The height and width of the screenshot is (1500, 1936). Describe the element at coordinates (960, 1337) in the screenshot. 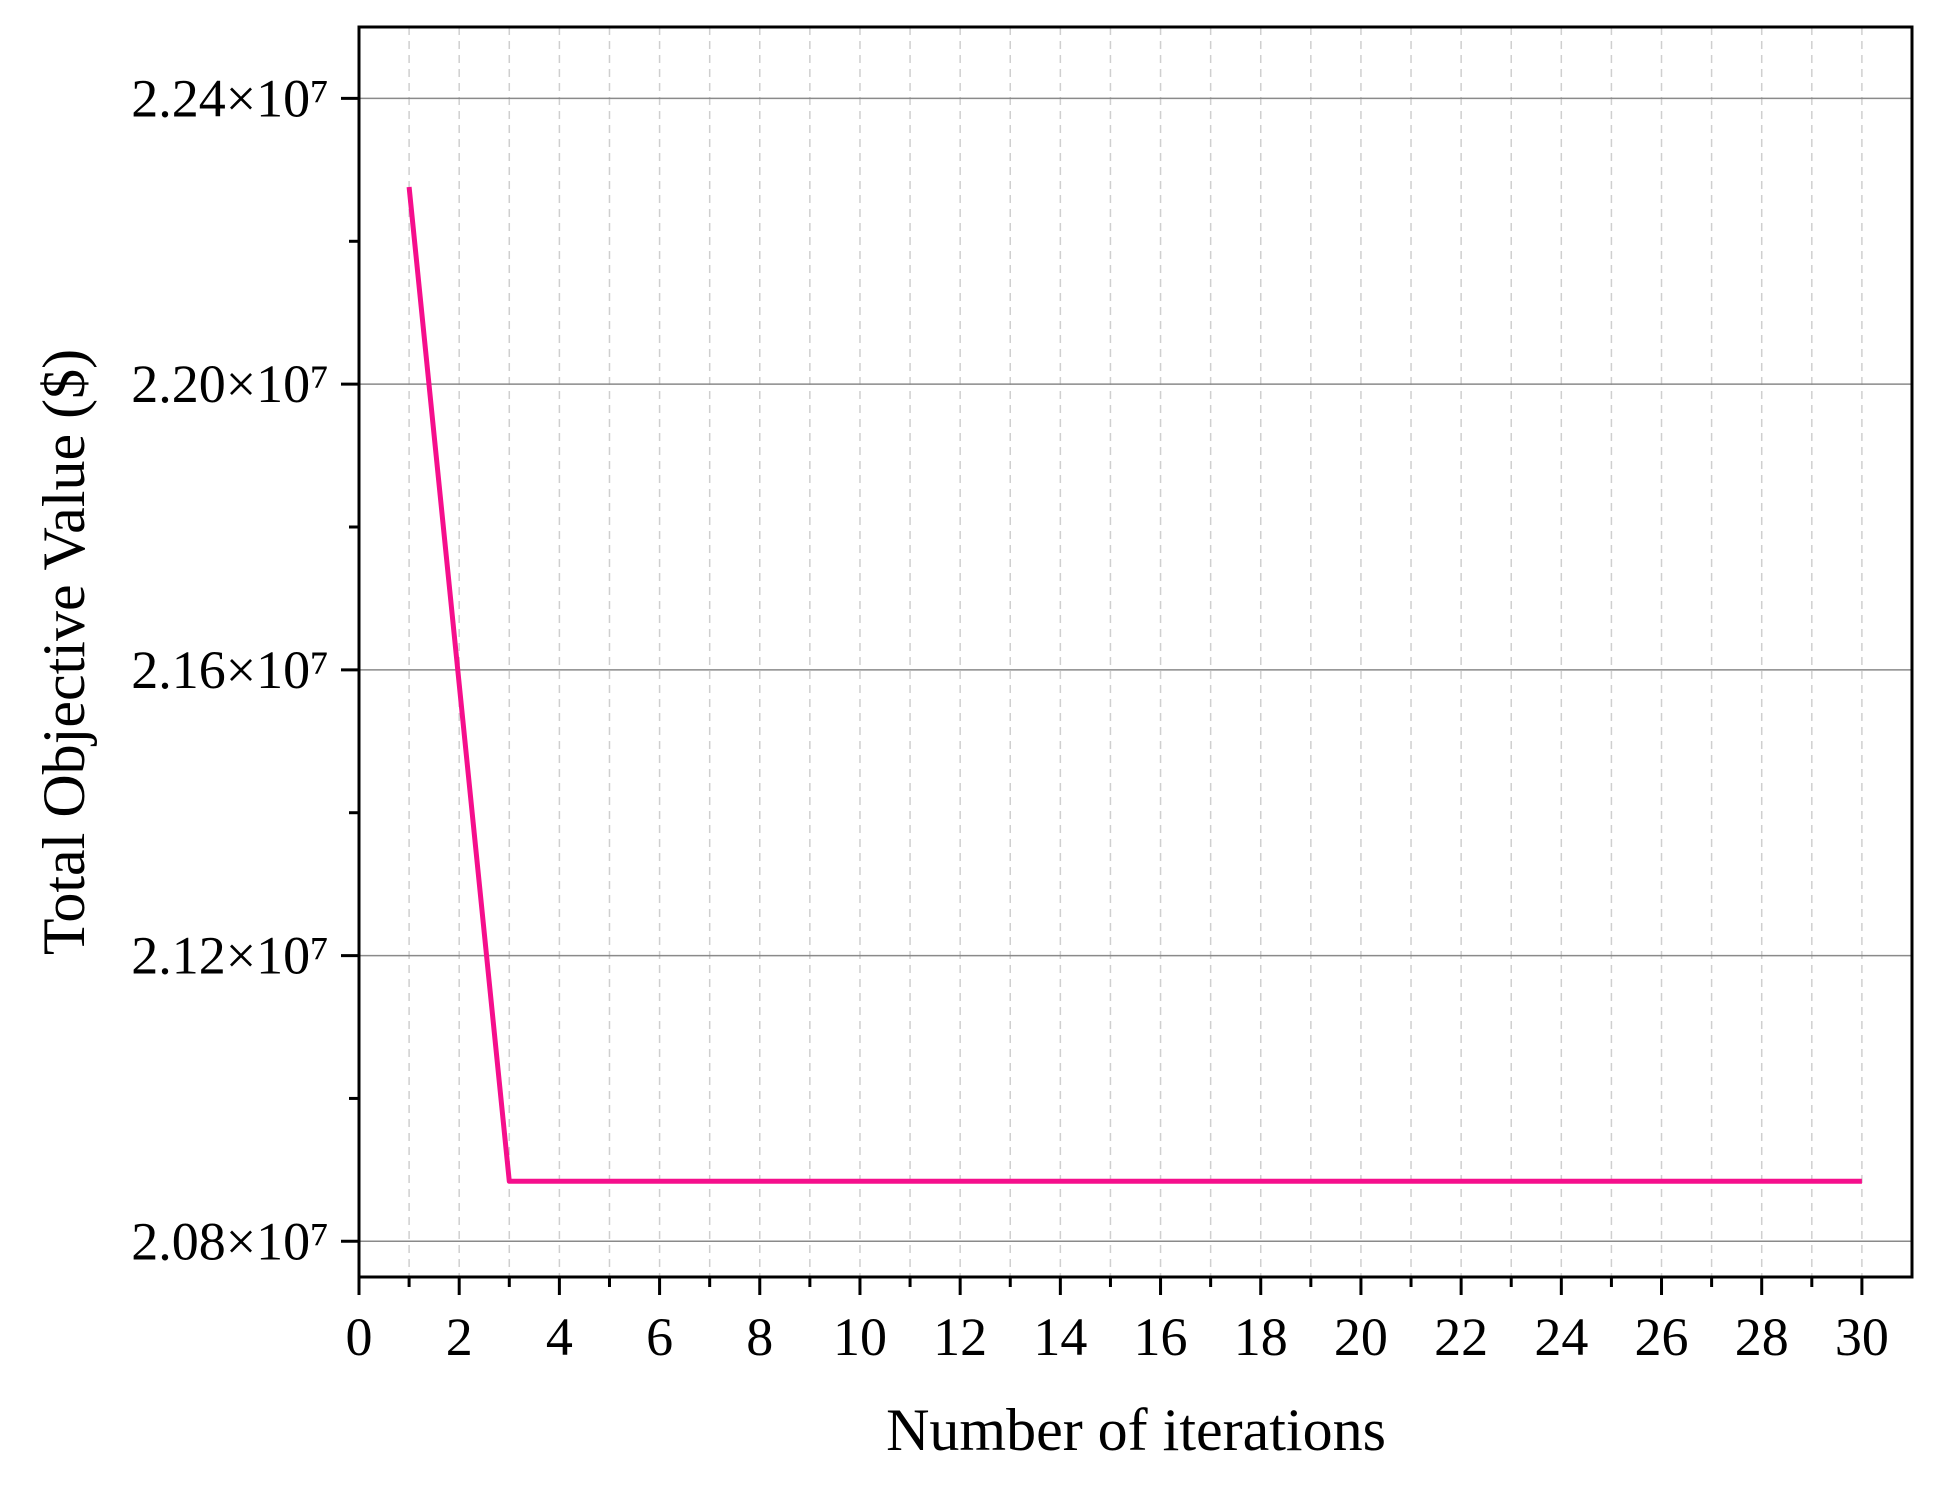

I see `x-tick-label: 12` at that location.